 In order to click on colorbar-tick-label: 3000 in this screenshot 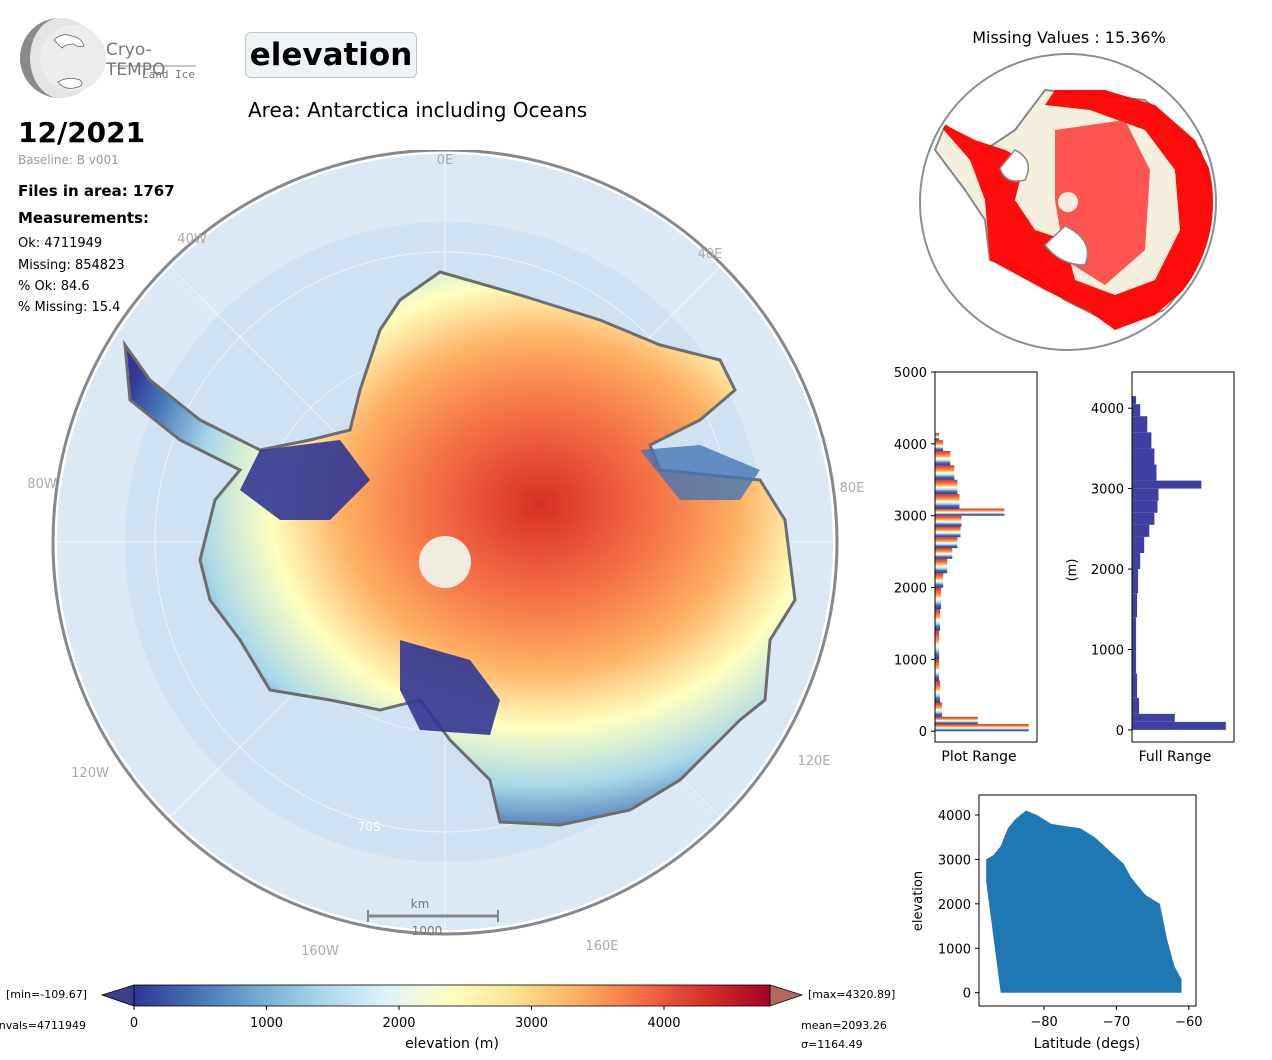, I will do `click(531, 1023)`.